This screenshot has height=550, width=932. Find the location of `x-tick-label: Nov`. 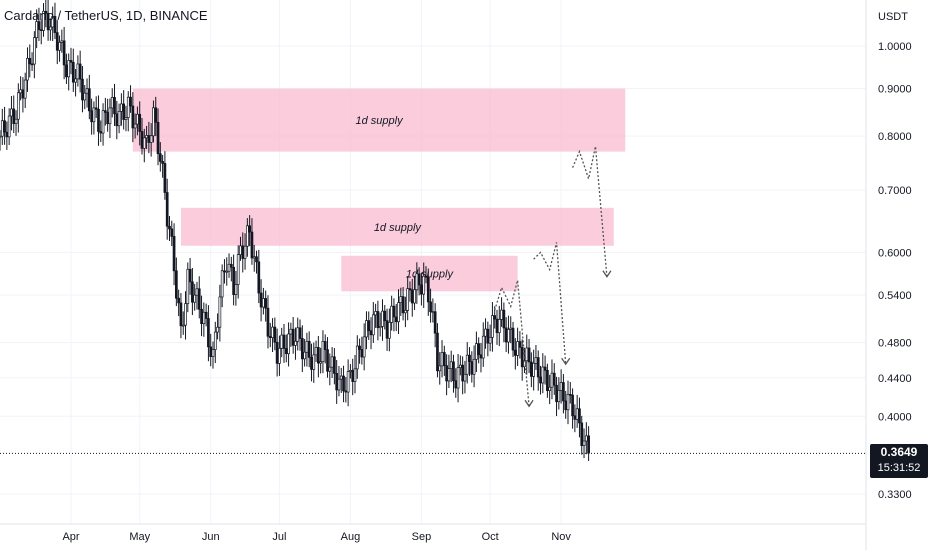

x-tick-label: Nov is located at coordinates (561, 537).